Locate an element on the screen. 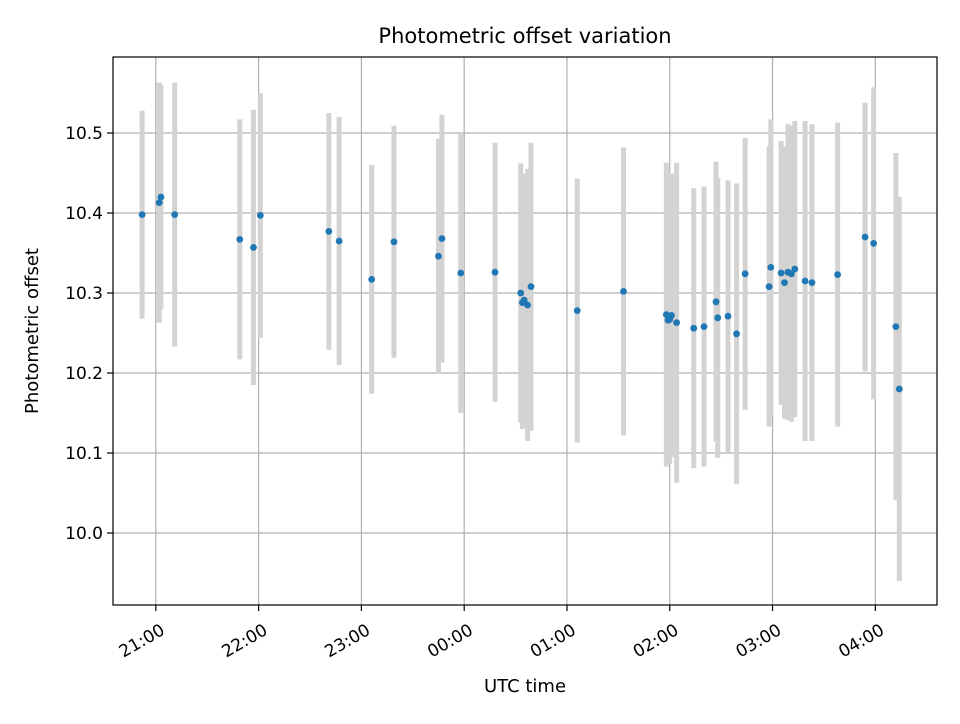 Image resolution: width=960 pixels, height=724 pixels. y-tick-label: 10.3 is located at coordinates (84, 294).